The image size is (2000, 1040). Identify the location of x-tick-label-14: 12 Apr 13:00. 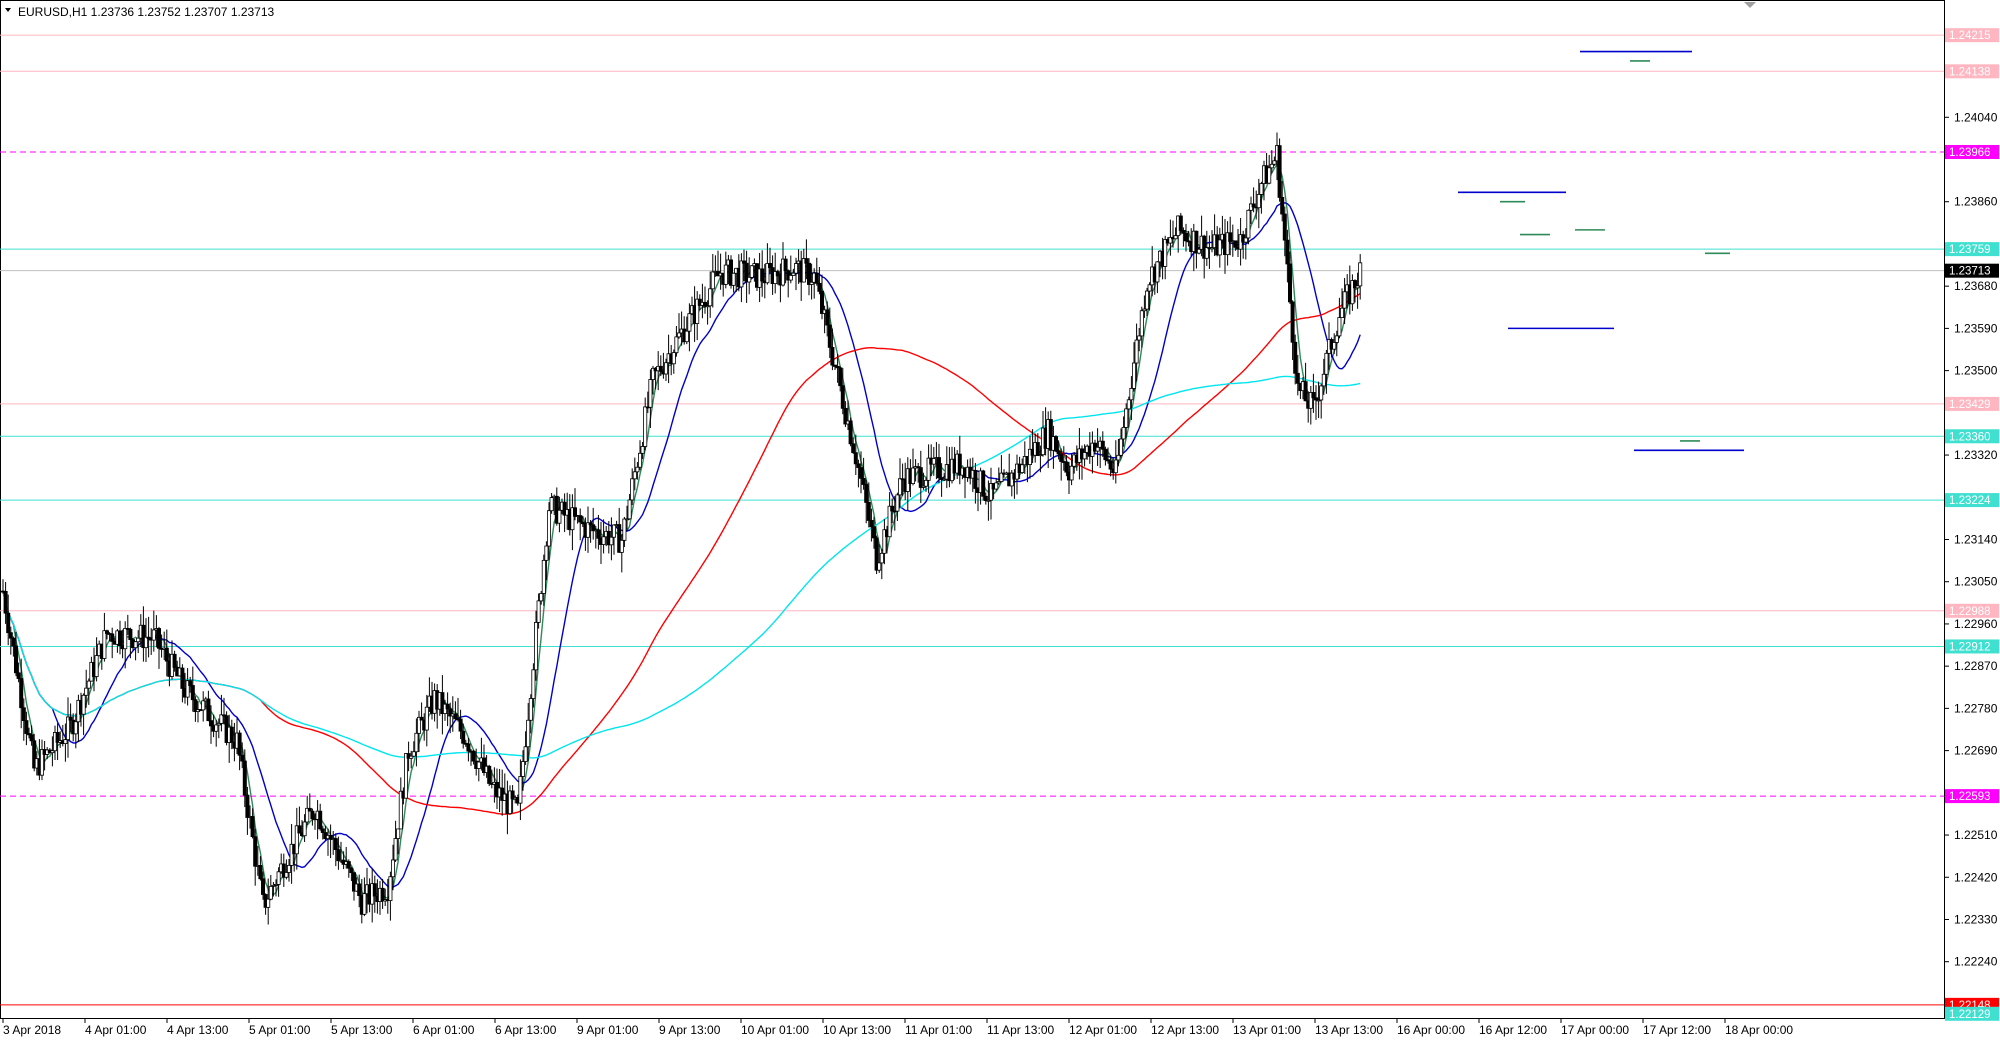
(1185, 1030).